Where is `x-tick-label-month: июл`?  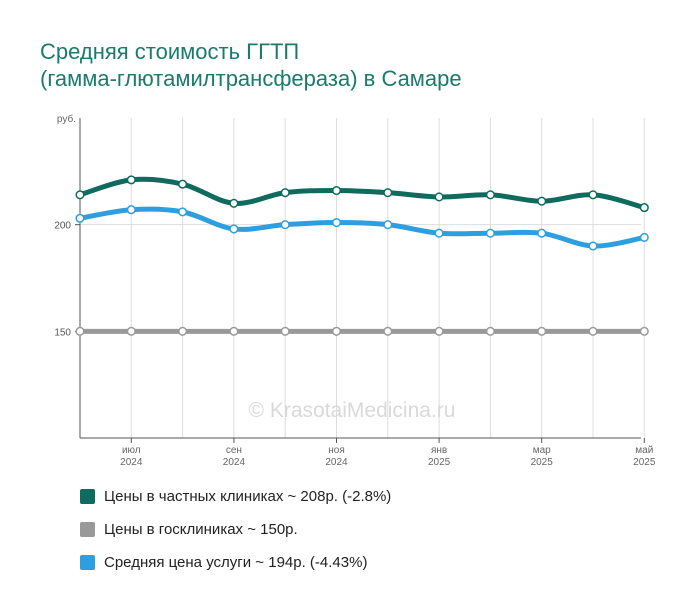
x-tick-label-month: июл is located at coordinates (131, 450).